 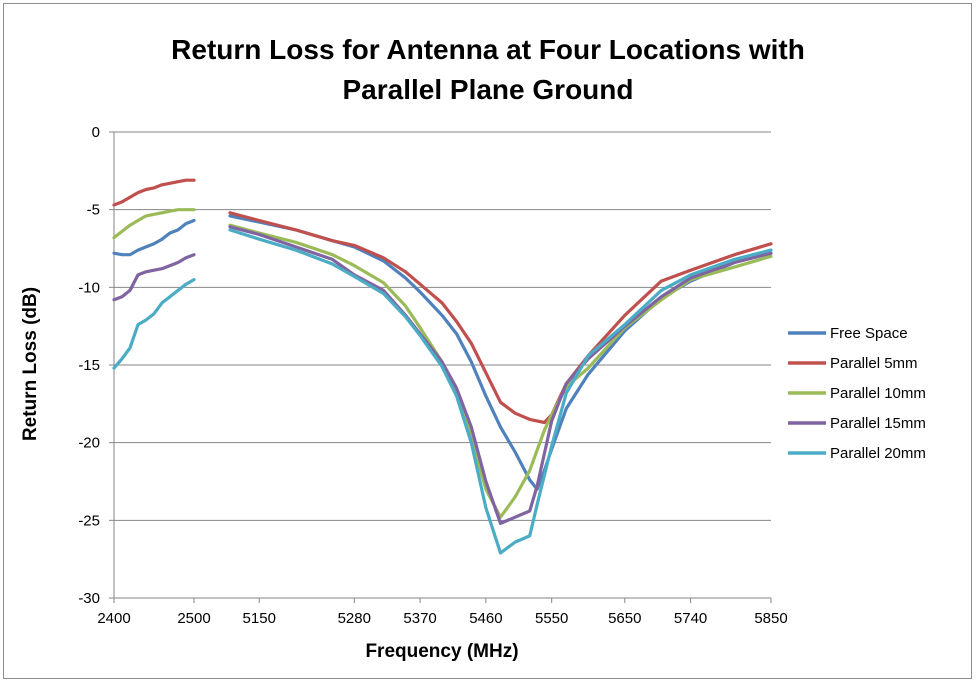 I want to click on chart-title-line-2: Parallel Plane Ground, so click(x=488, y=89).